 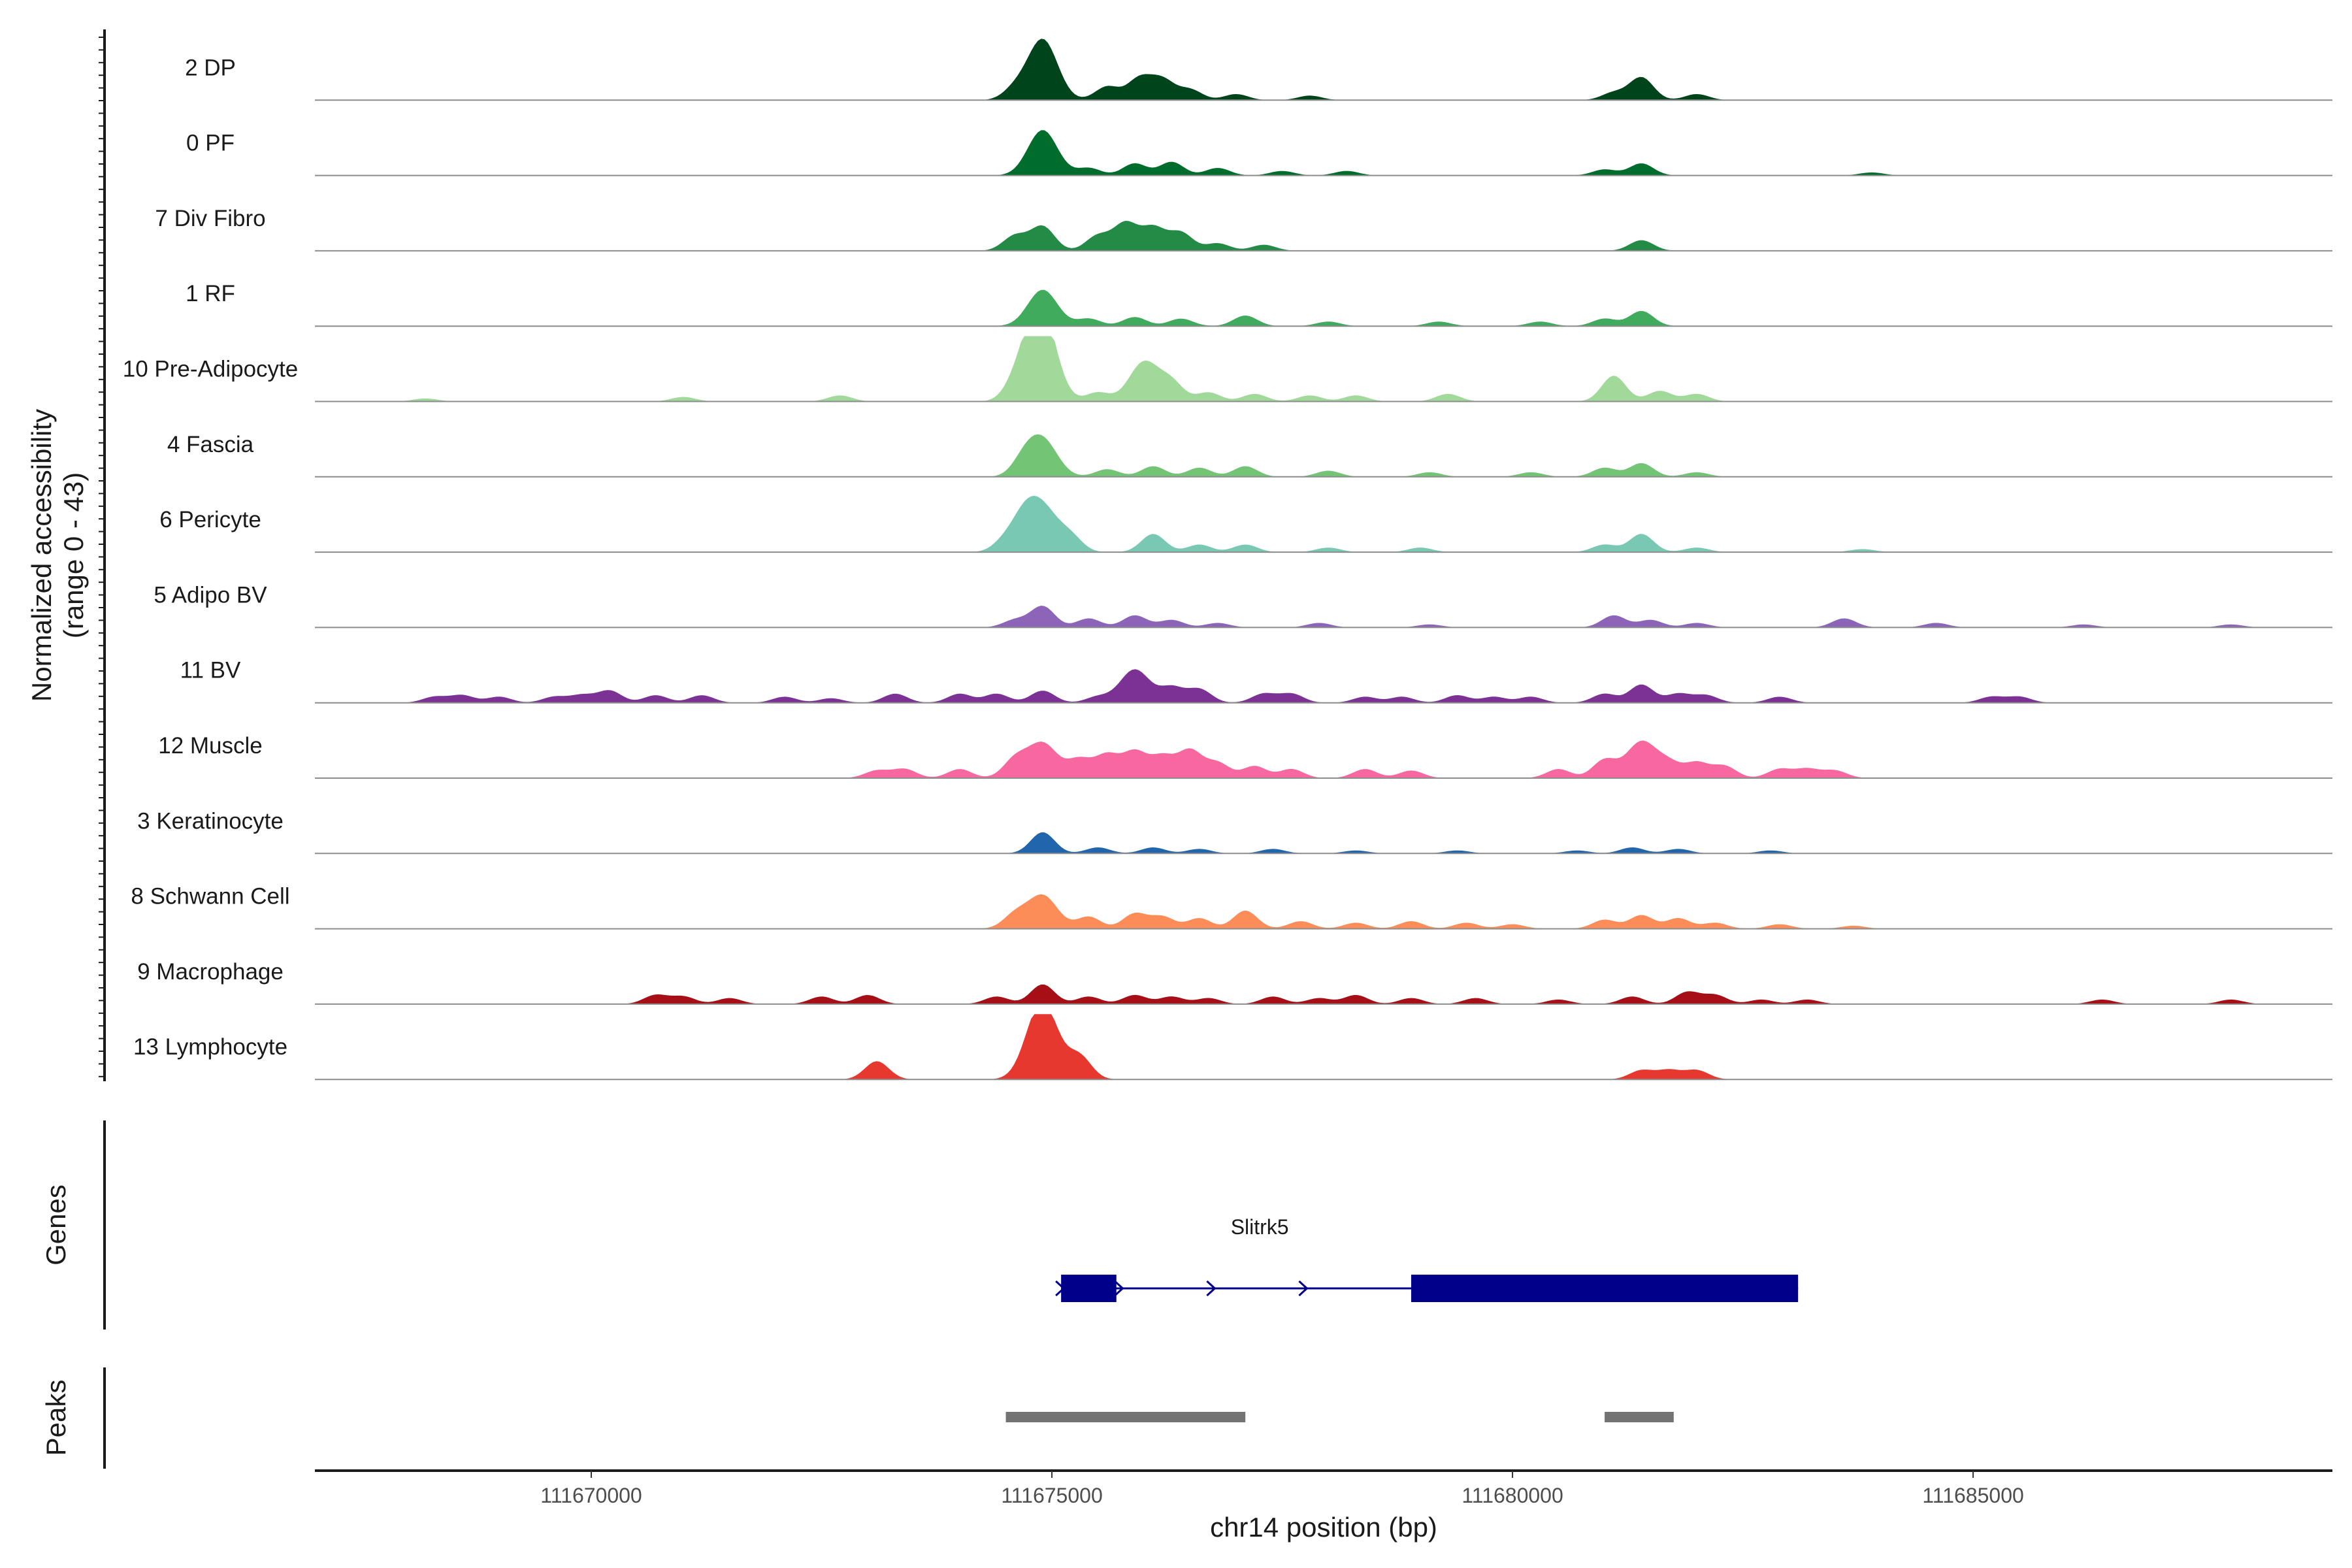 I want to click on genes-panel-title: Genes, so click(x=56, y=1225).